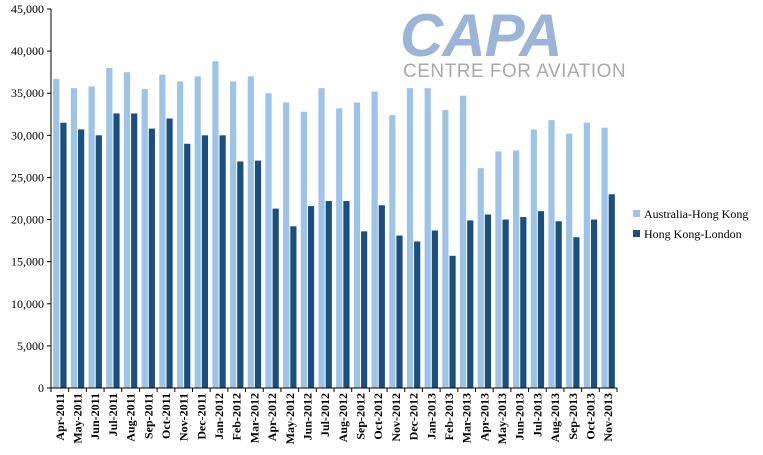 The height and width of the screenshot is (455, 763). I want to click on x-tick-label: Dec-2012, so click(414, 416).